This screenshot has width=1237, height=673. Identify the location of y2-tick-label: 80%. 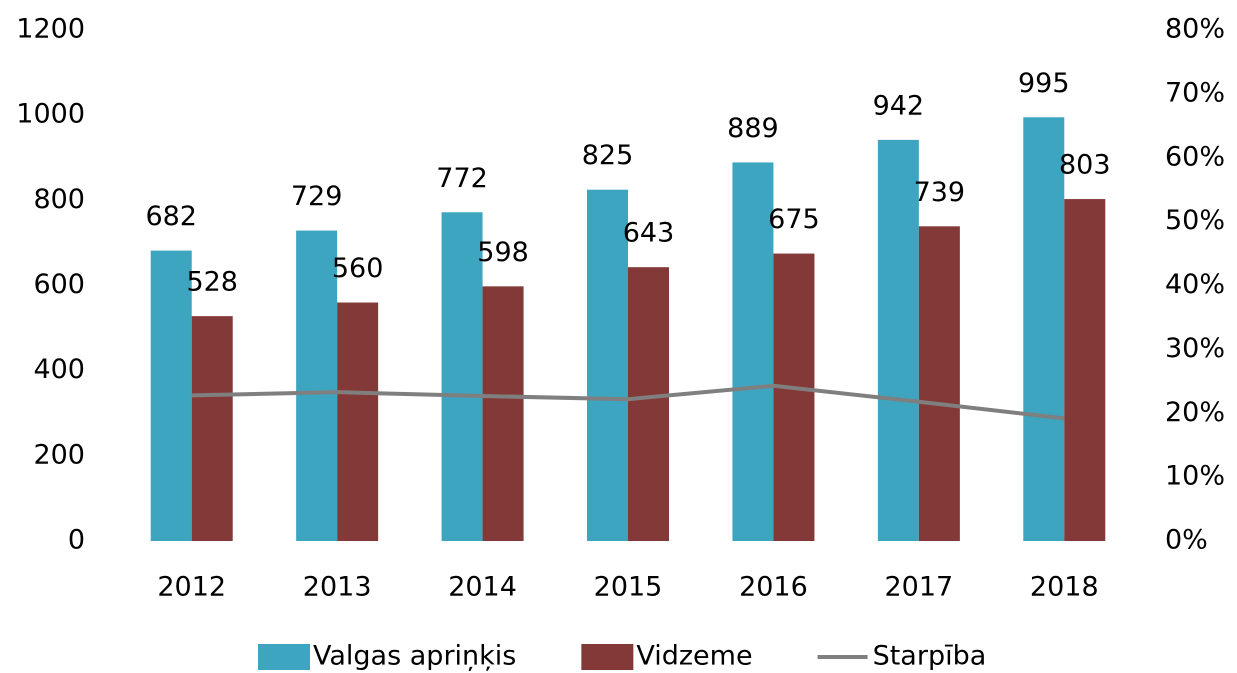
(1195, 29).